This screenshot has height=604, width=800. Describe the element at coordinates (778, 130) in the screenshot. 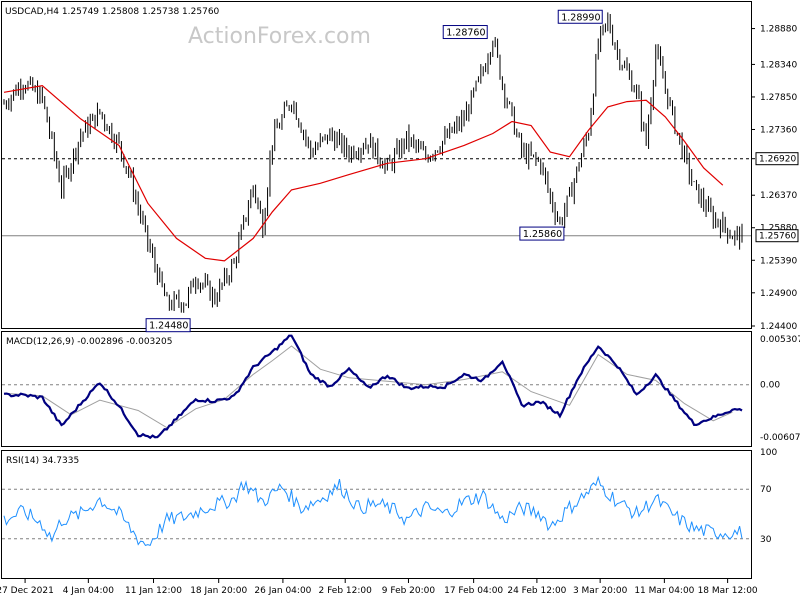

I see `price-tick-label-3: 1.27360` at that location.